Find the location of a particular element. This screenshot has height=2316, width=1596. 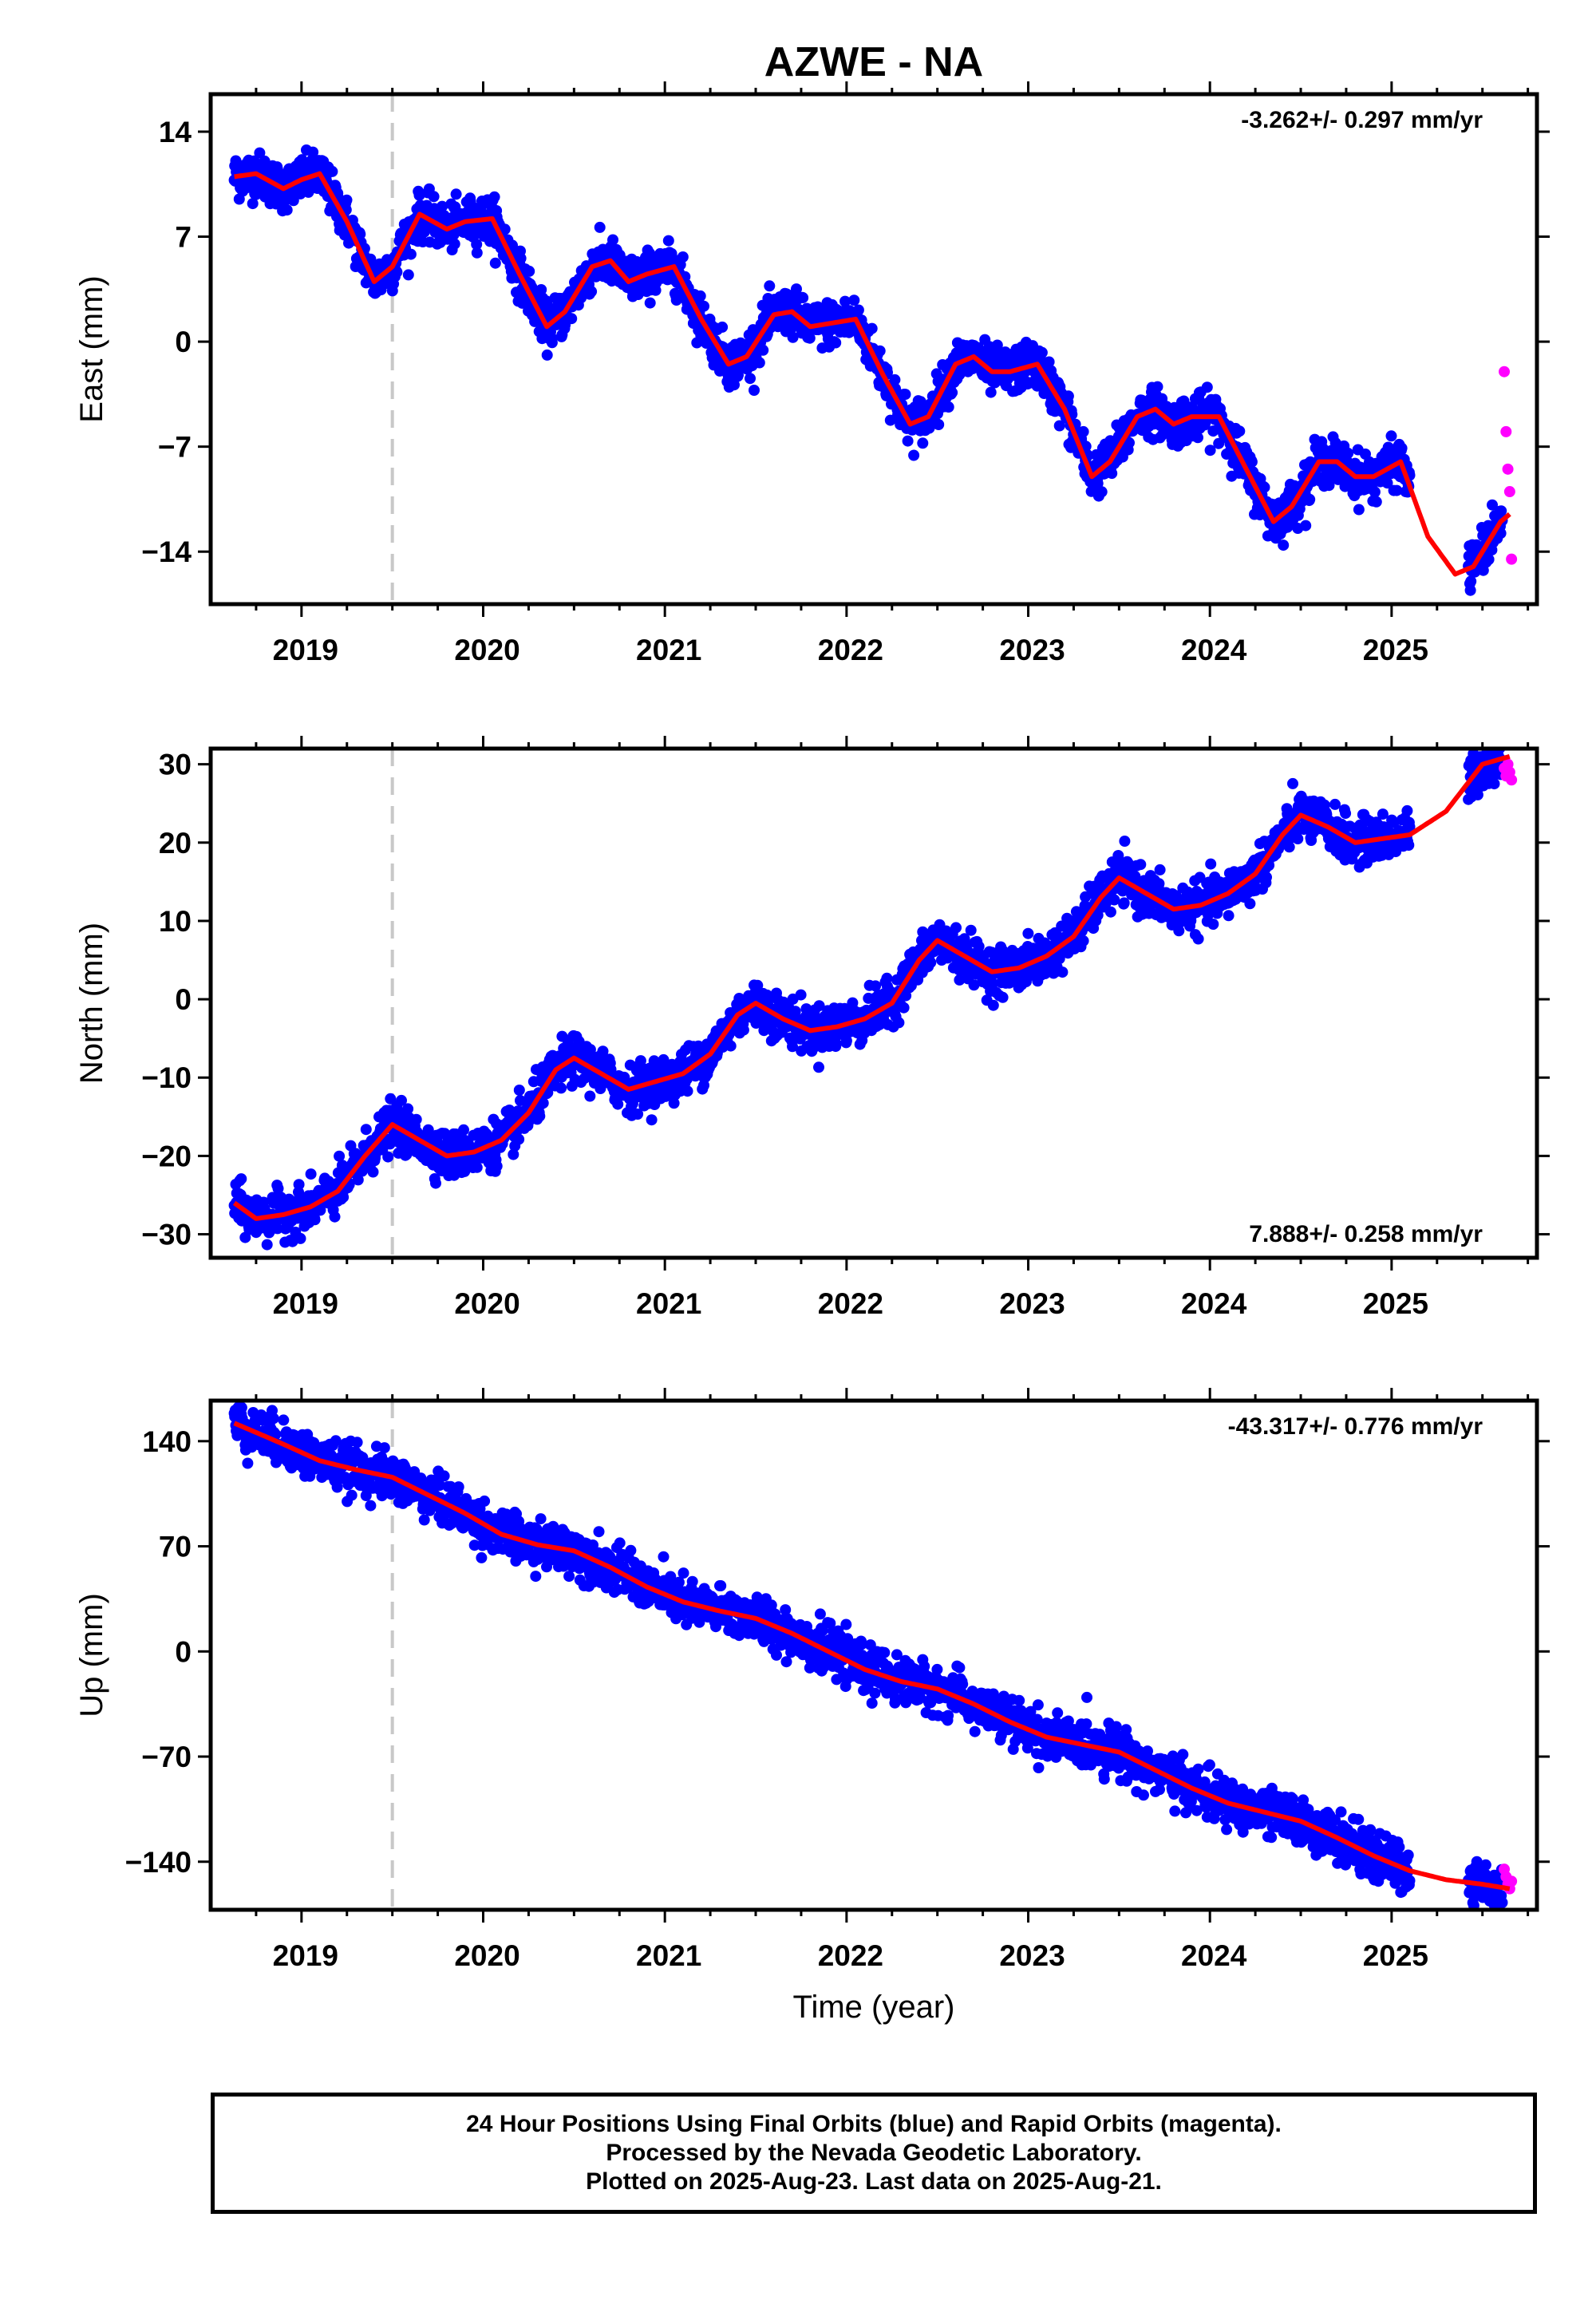

y-tick-label: −10 is located at coordinates (166, 1077).